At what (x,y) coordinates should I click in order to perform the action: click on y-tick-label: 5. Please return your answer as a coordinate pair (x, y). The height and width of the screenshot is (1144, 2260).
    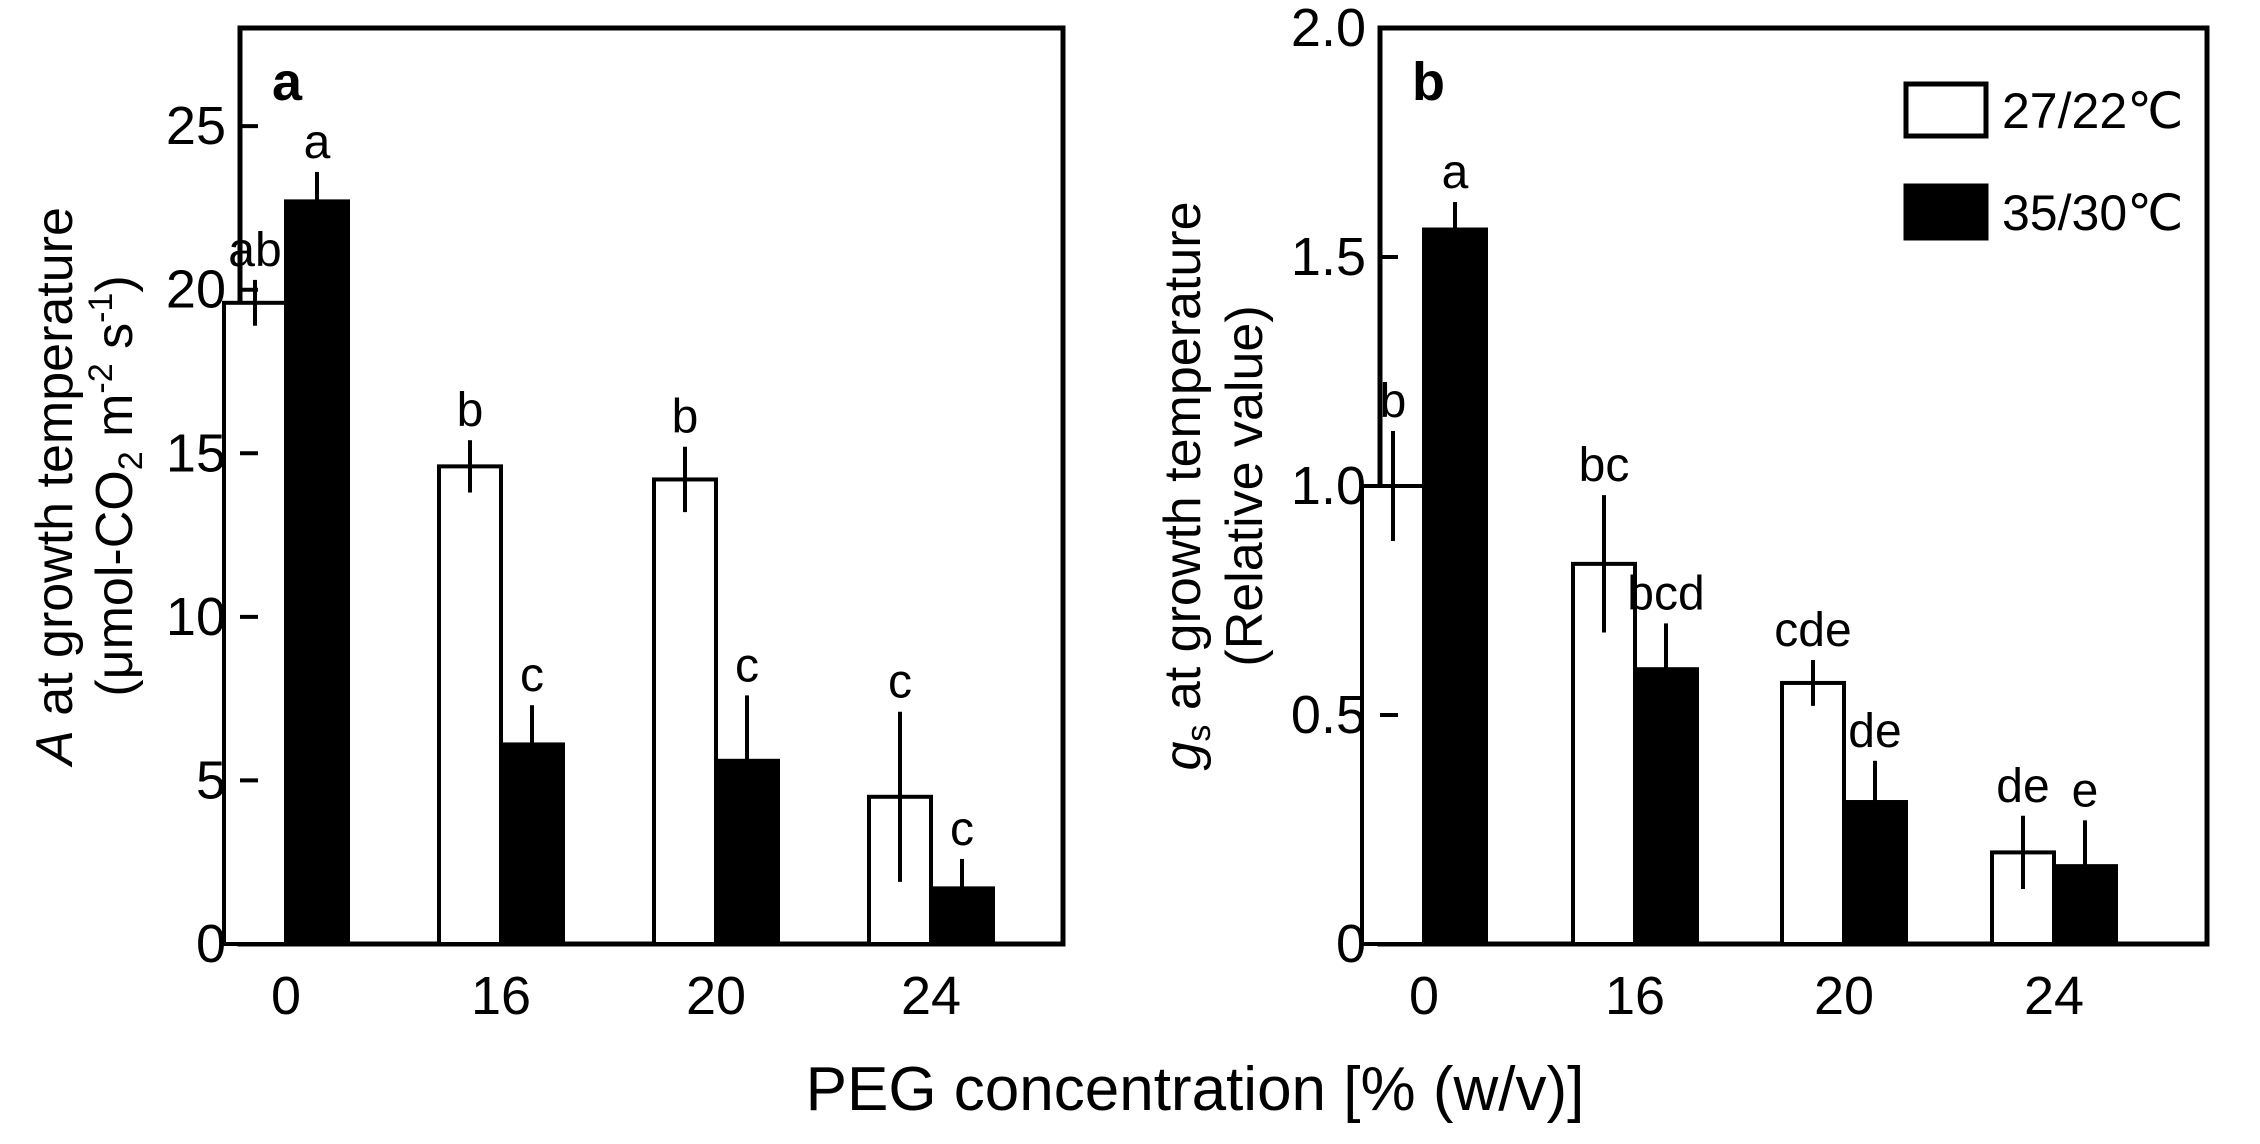
    Looking at the image, I should click on (211, 780).